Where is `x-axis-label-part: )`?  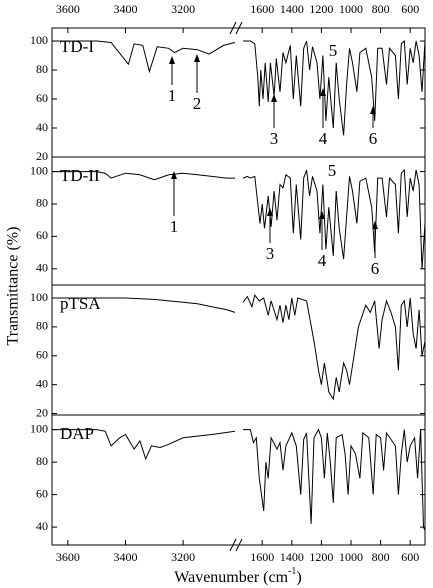 x-axis-label-part: ) is located at coordinates (298, 577).